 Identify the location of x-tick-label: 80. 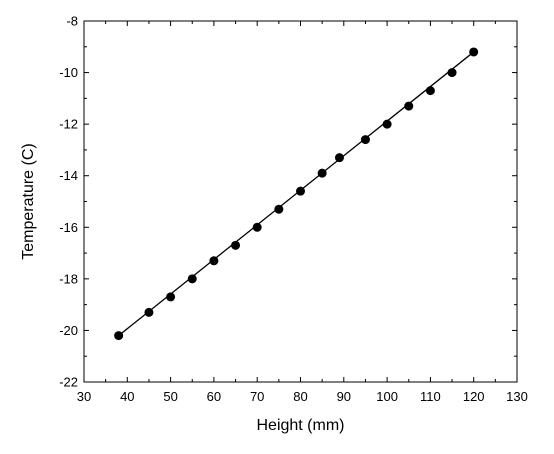
(300, 396).